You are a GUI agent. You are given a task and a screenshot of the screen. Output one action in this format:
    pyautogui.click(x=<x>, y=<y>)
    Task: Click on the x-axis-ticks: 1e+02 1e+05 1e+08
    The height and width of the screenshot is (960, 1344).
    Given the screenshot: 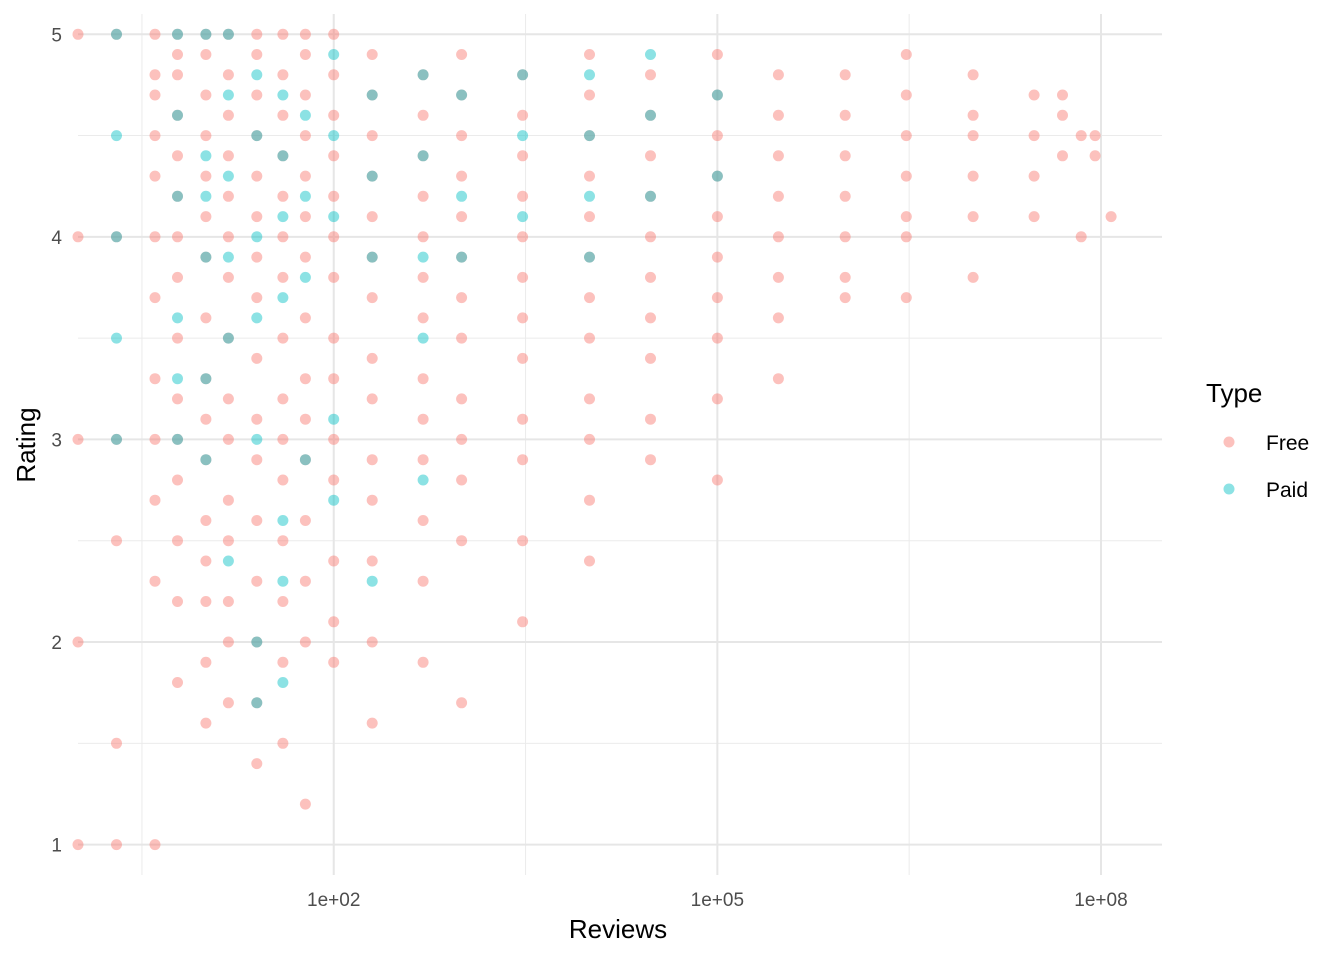 What is the action you would take?
    pyautogui.click(x=717, y=900)
    